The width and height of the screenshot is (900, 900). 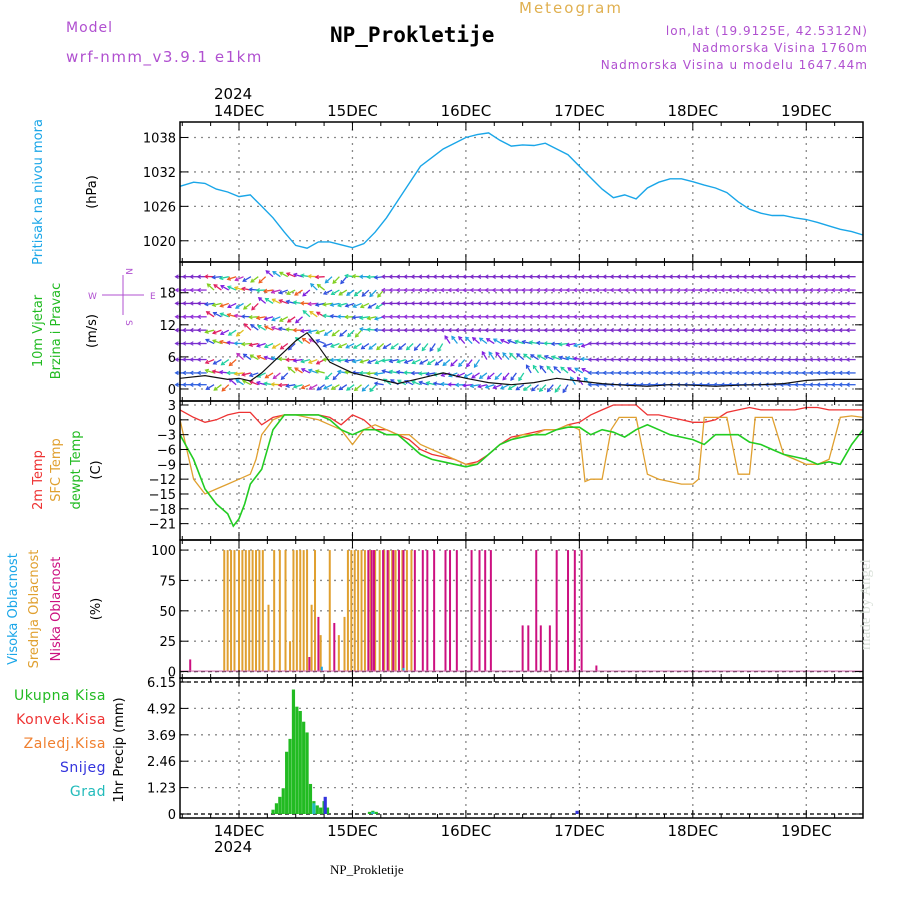 I want to click on panel-frame-precip, so click(x=521, y=748).